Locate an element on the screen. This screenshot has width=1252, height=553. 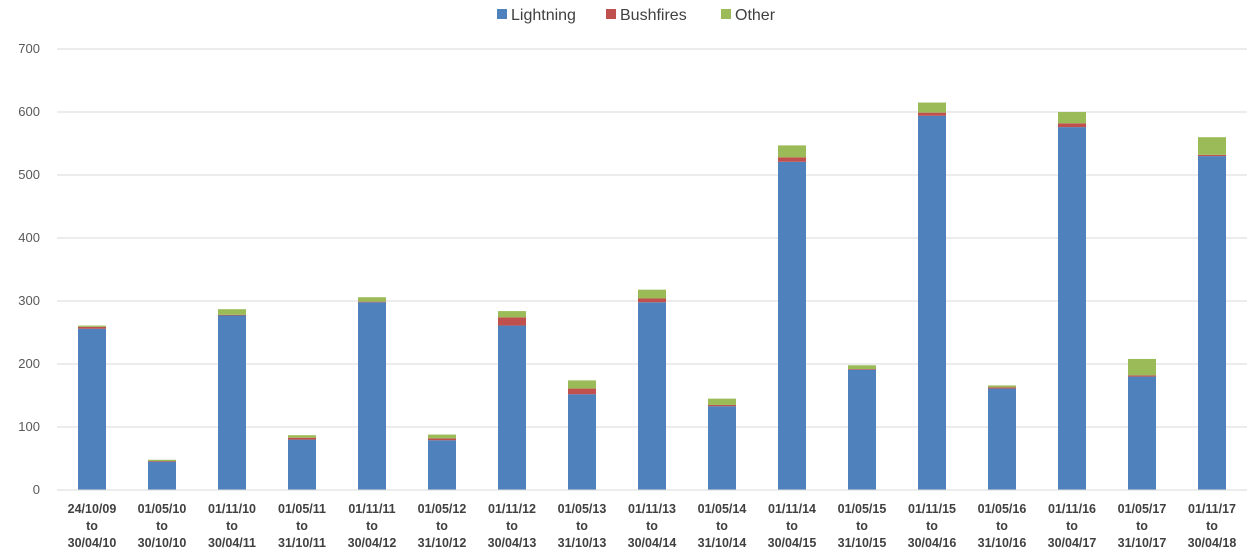
x-category-label-15-line-1: to is located at coordinates (1142, 526).